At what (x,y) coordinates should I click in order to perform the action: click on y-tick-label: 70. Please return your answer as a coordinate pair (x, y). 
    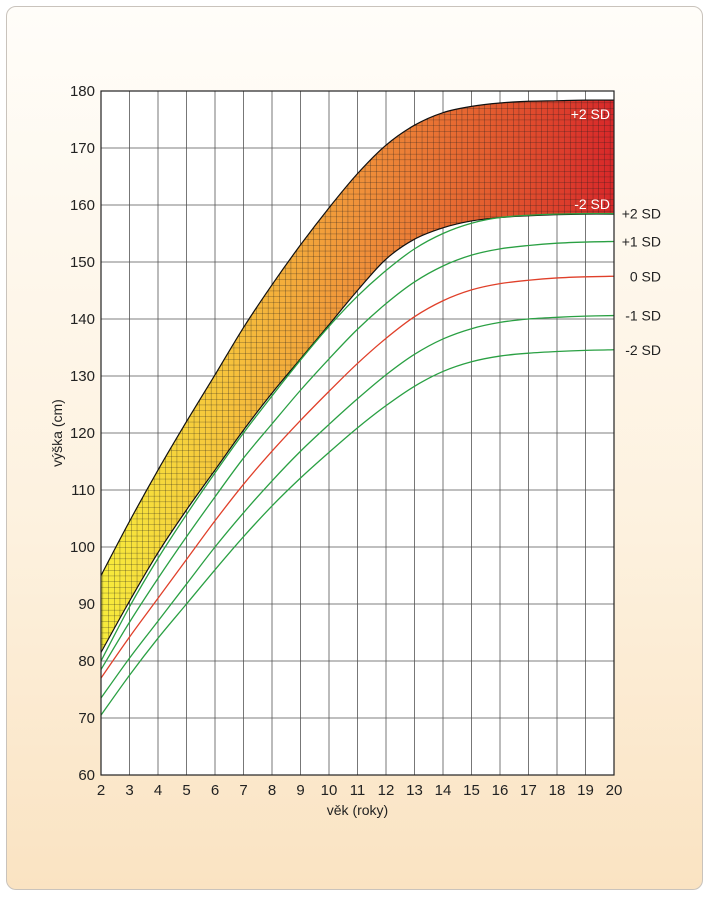
    Looking at the image, I should click on (86, 718).